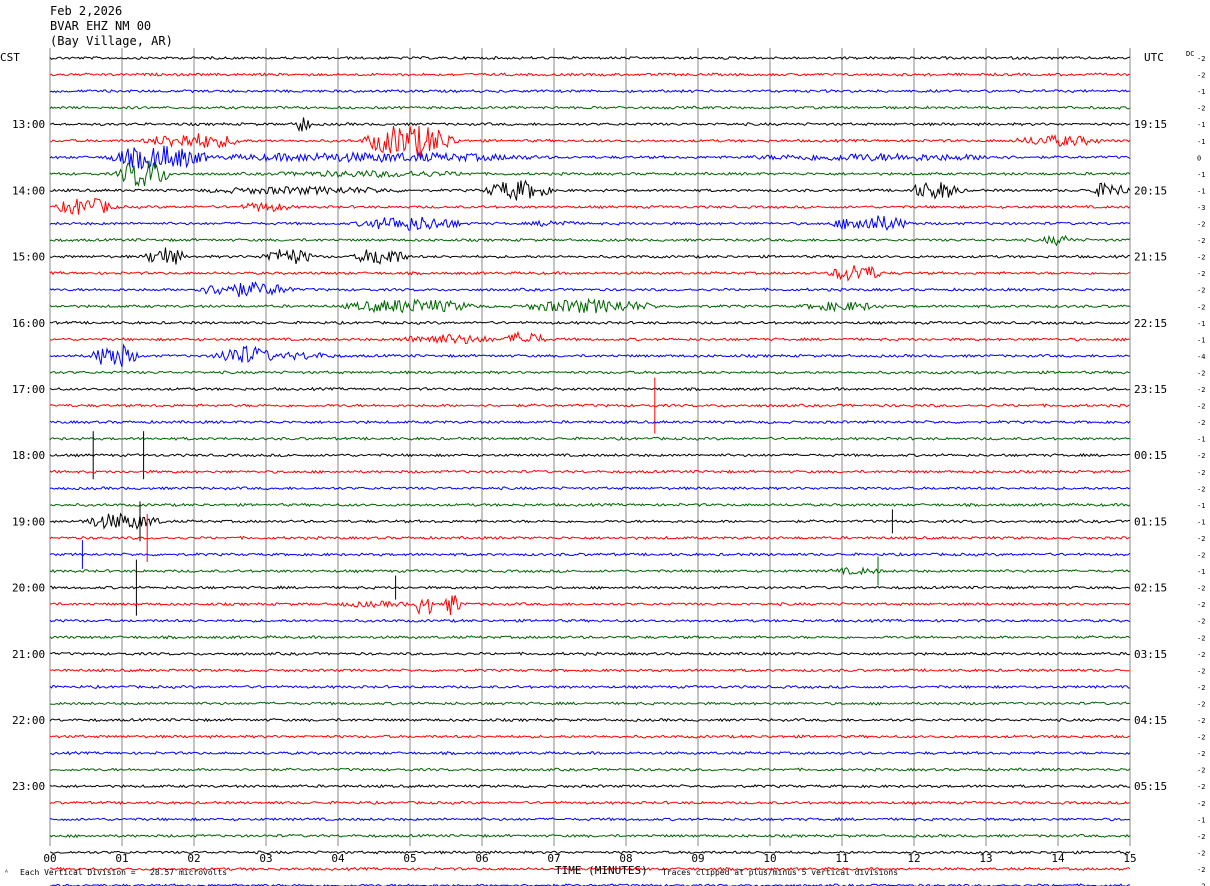 This screenshot has width=1210, height=886. Describe the element at coordinates (28, 720) in the screenshot. I see `cst-hour-label: 22:00` at that location.